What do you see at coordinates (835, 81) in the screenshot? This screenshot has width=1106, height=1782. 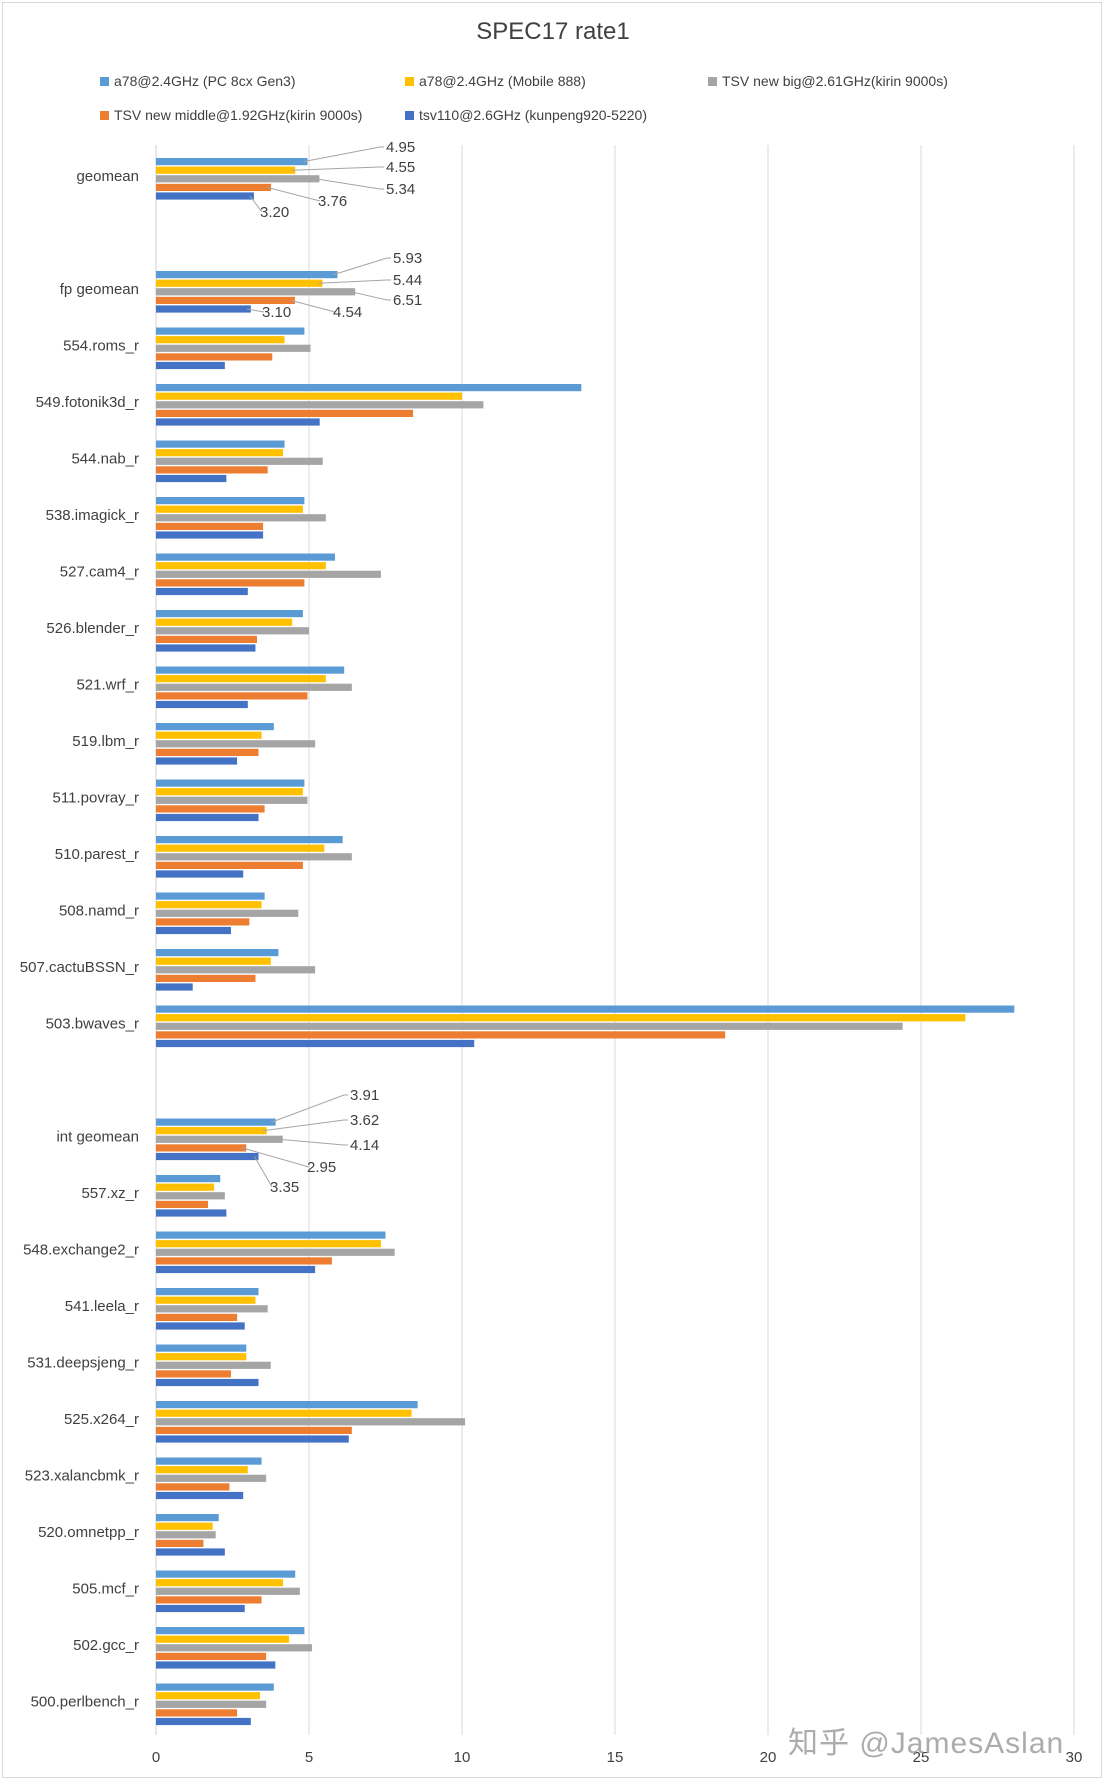 I see `legend-label: TSV new big@2.61GHz(kirin 9000s)` at bounding box center [835, 81].